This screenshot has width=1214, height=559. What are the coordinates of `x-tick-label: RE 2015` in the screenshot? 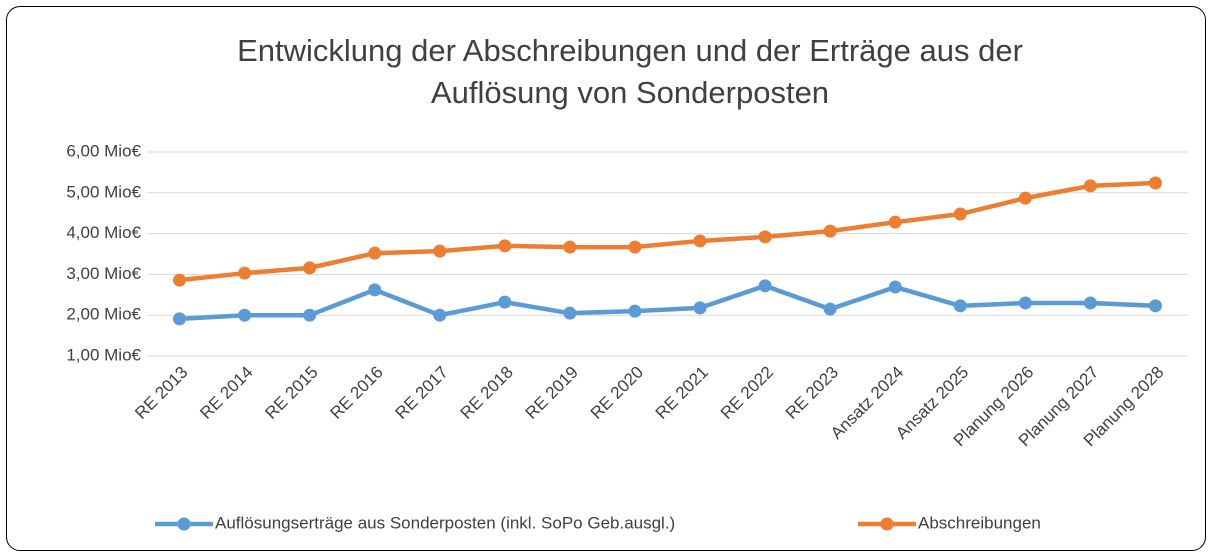 It's located at (291, 393).